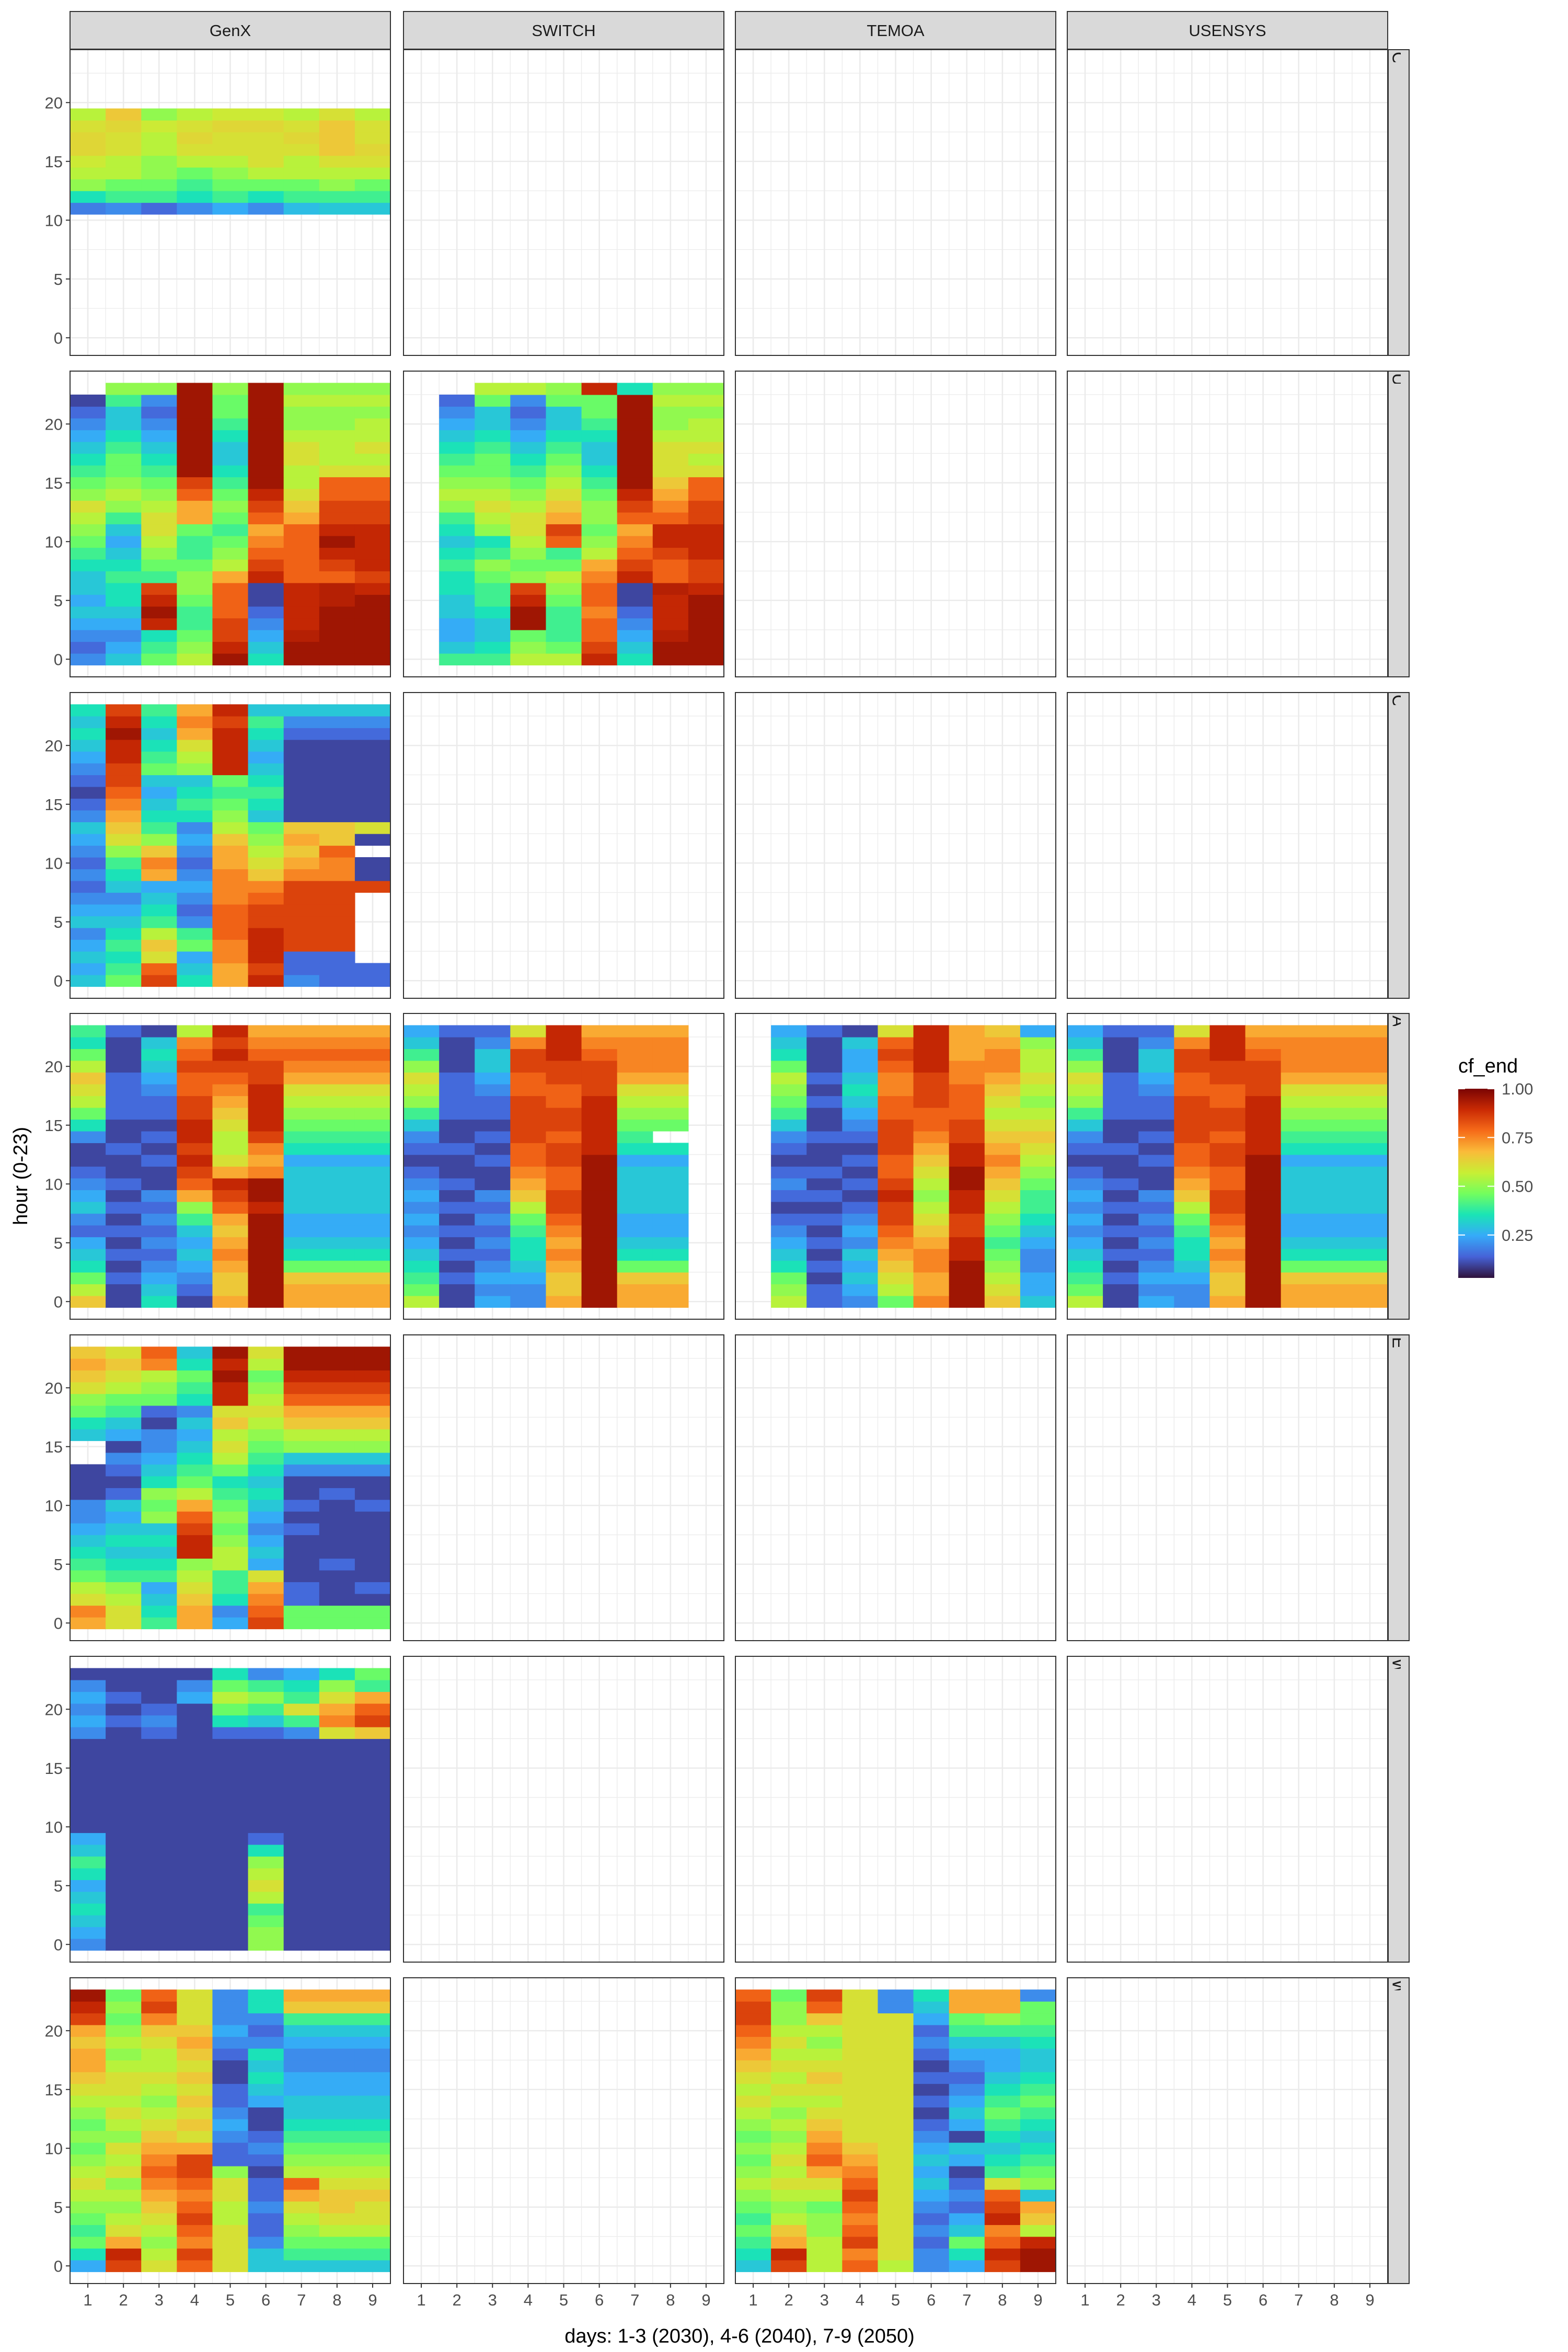  Describe the element at coordinates (1227, 30) in the screenshot. I see `column-strip-usensys: USENSYS` at that location.